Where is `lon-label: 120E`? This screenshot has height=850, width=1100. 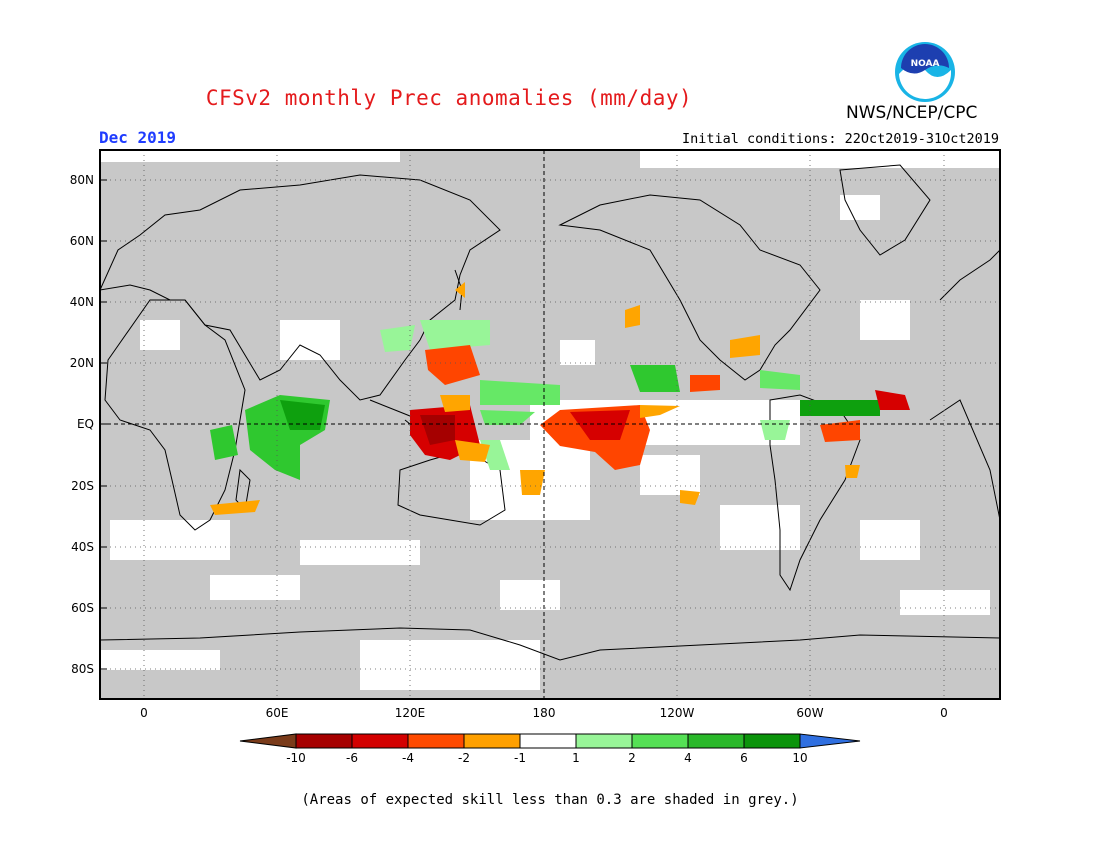 lon-label: 120E is located at coordinates (410, 713).